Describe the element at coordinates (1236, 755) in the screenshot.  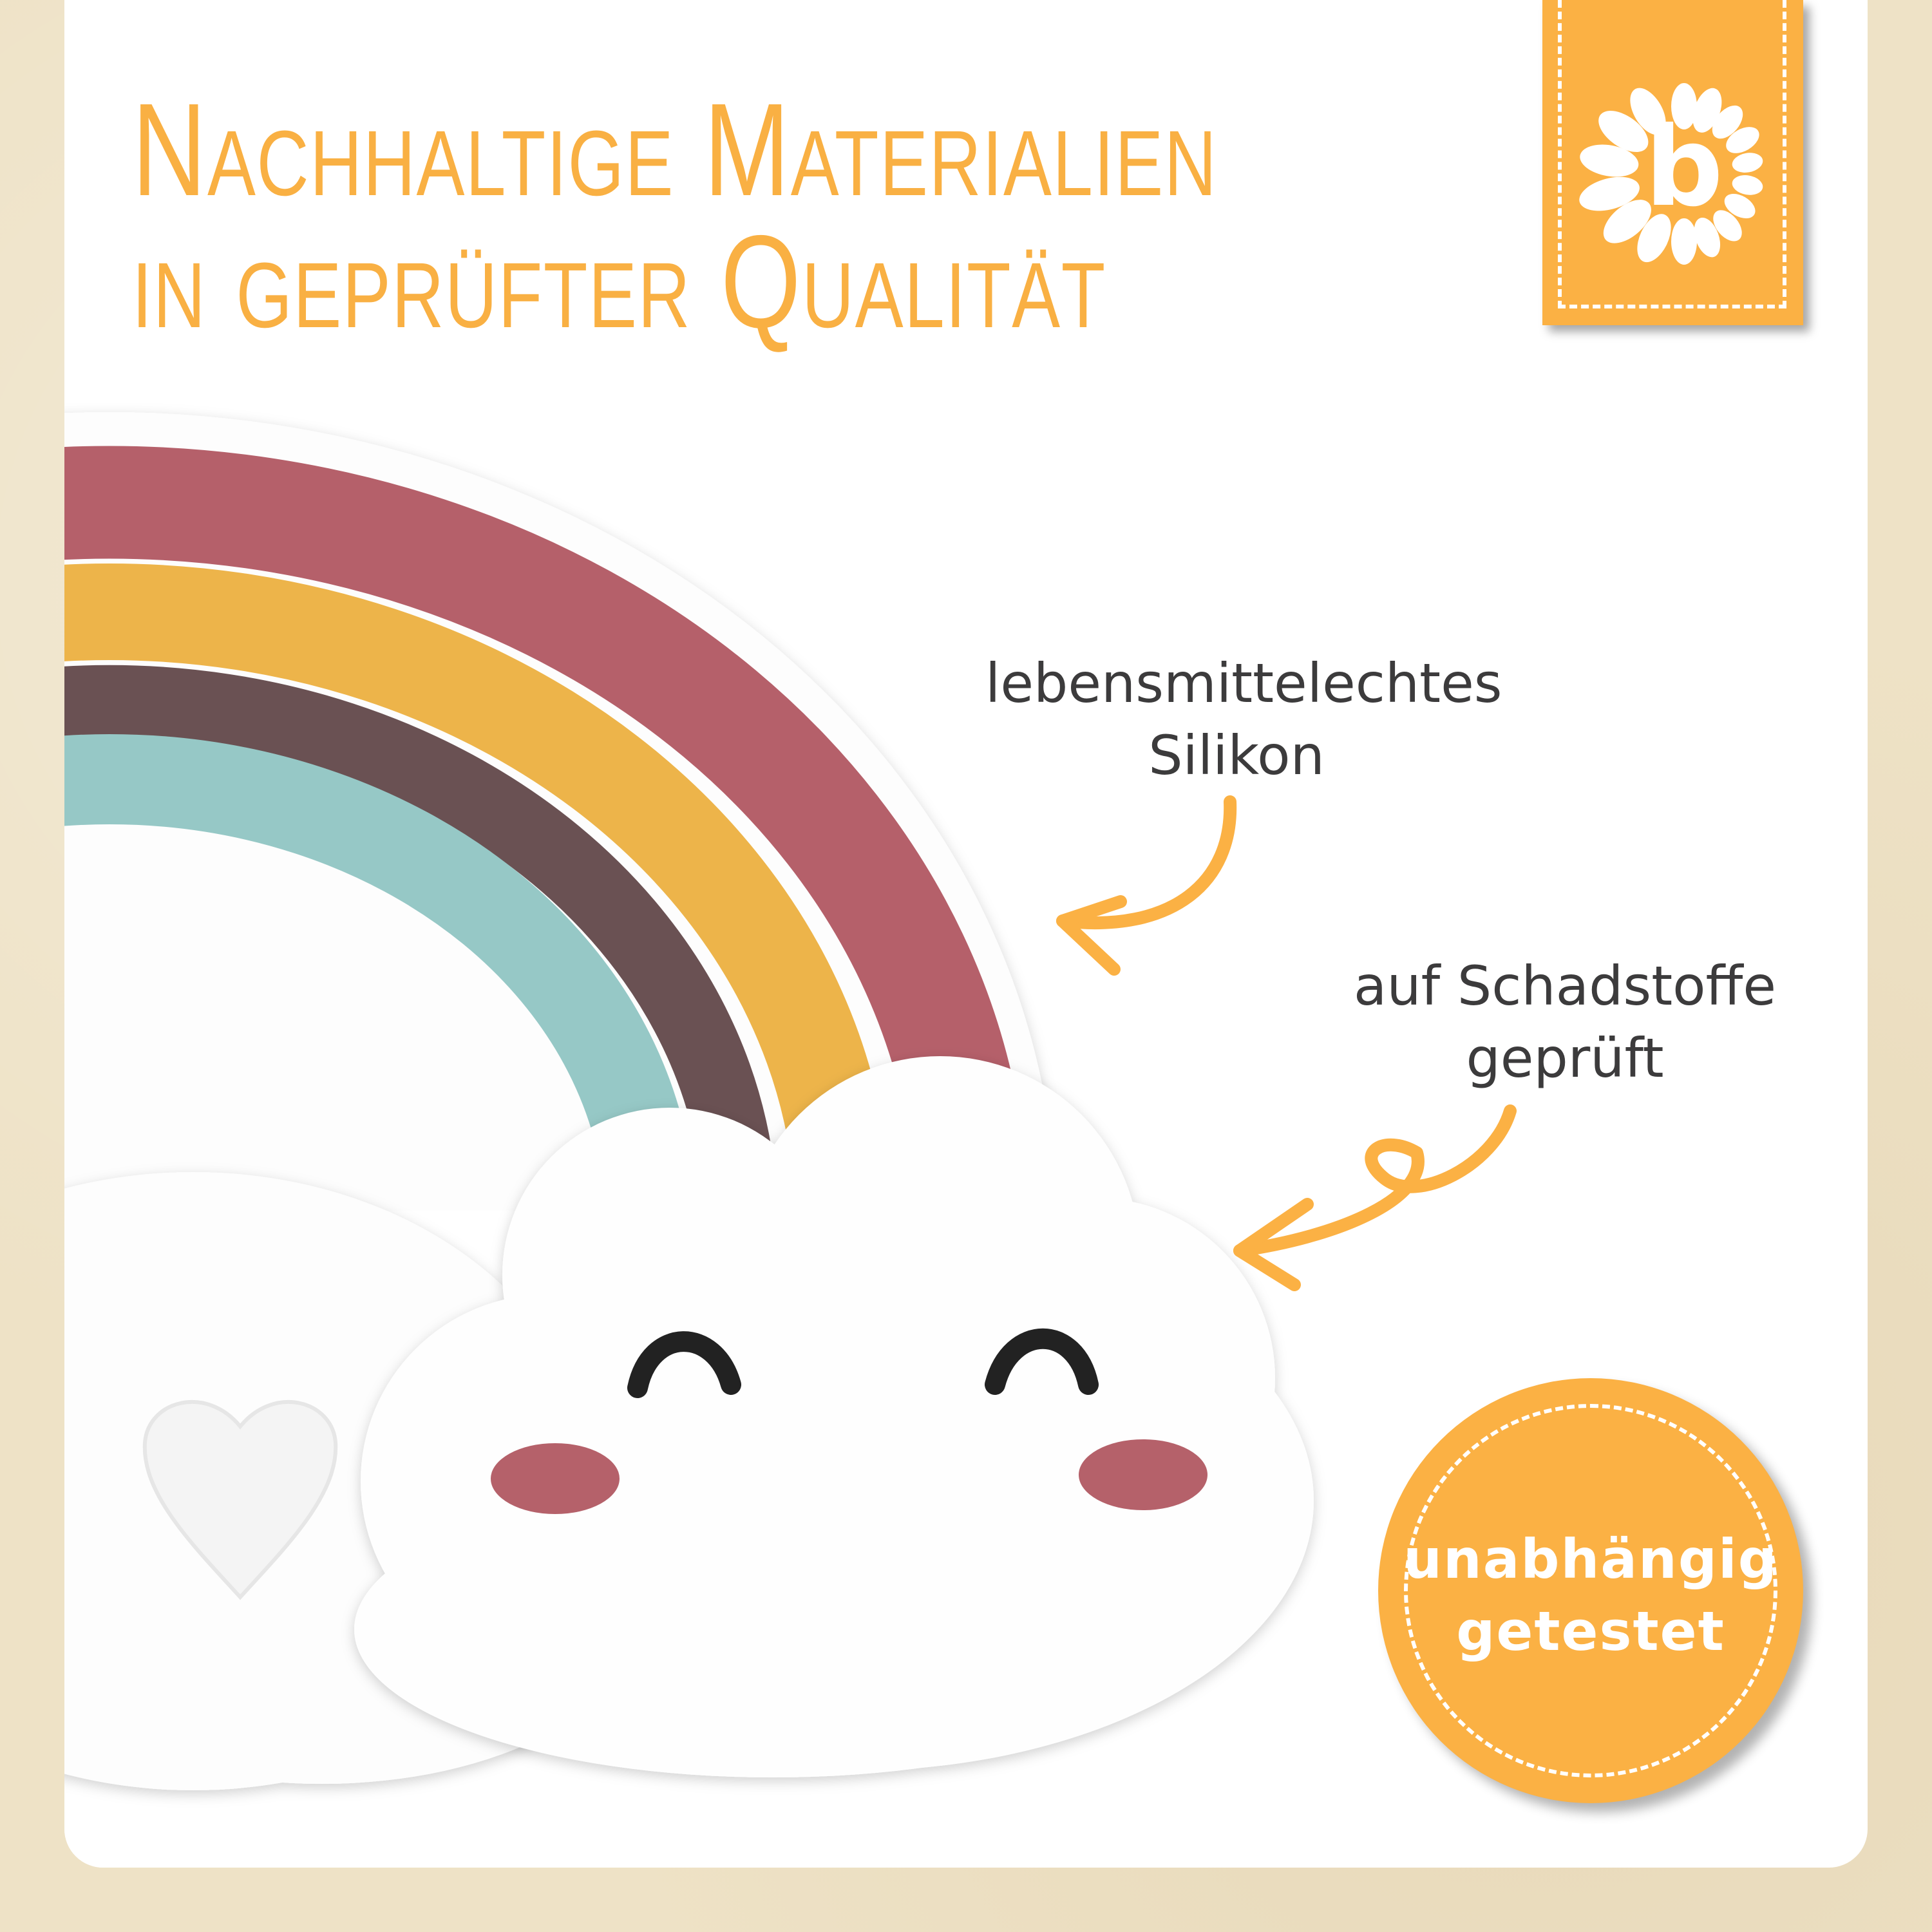
I see `callout-line: Silikon` at that location.